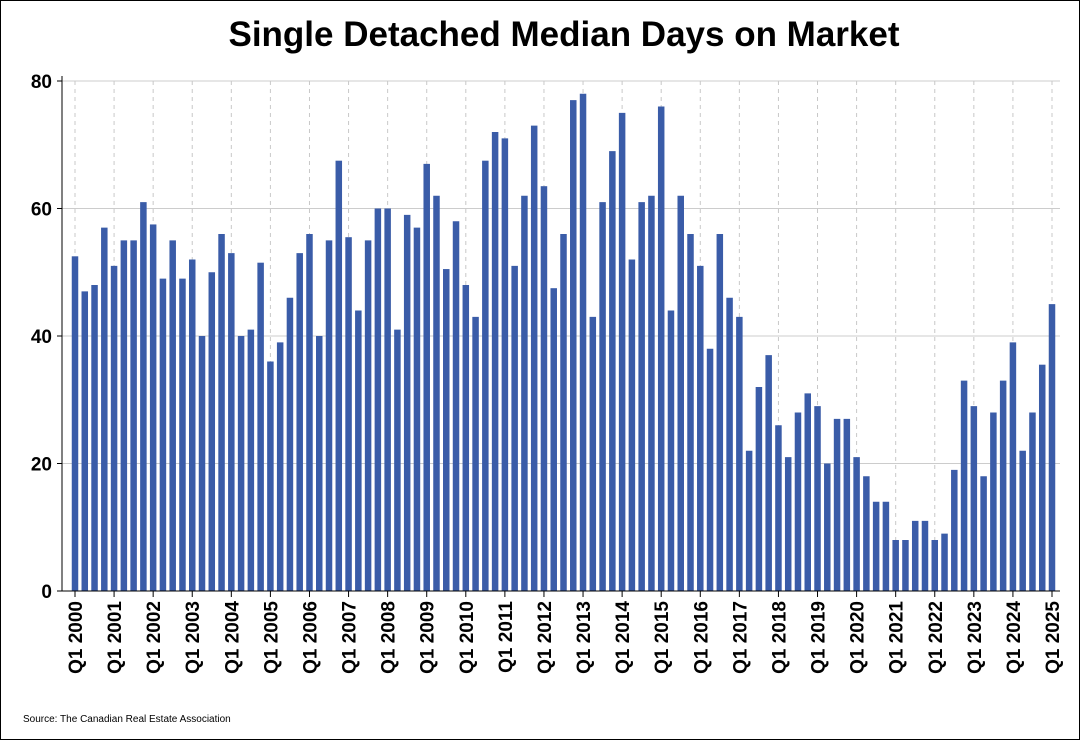  I want to click on x-tick-label: Q1 2022, so click(936, 637).